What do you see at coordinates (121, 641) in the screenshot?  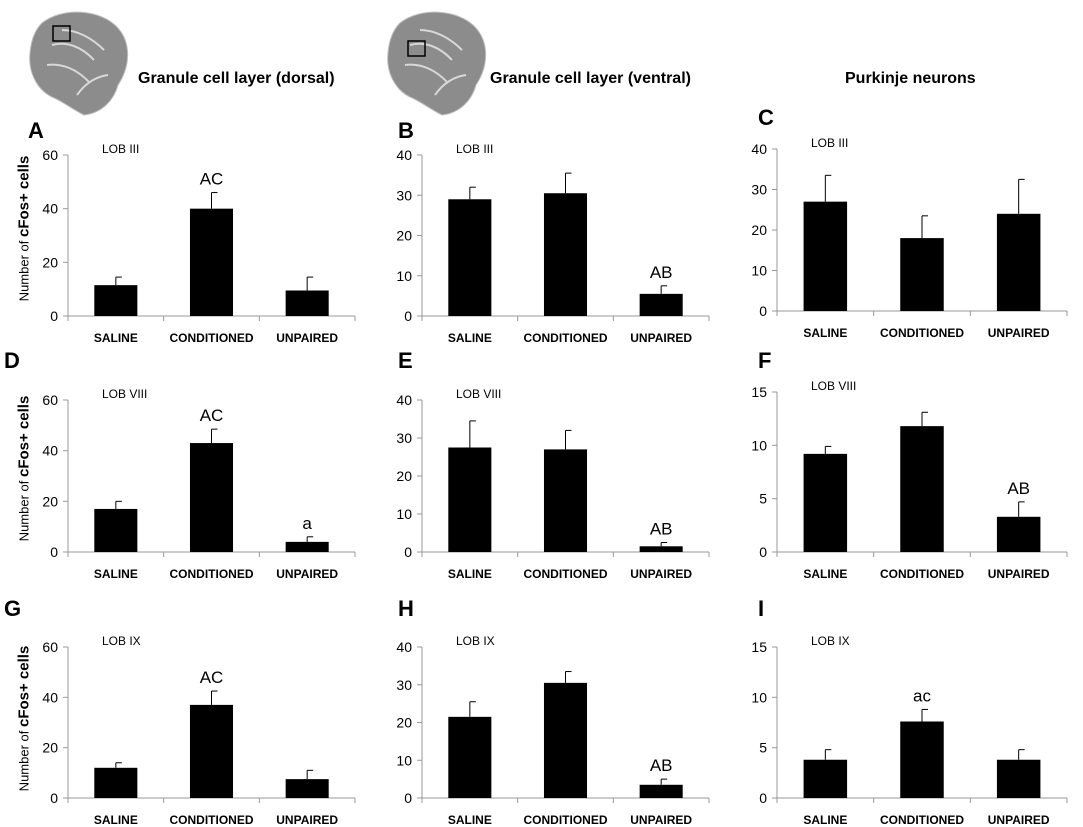 I see `panel-g-title: LOB IX` at bounding box center [121, 641].